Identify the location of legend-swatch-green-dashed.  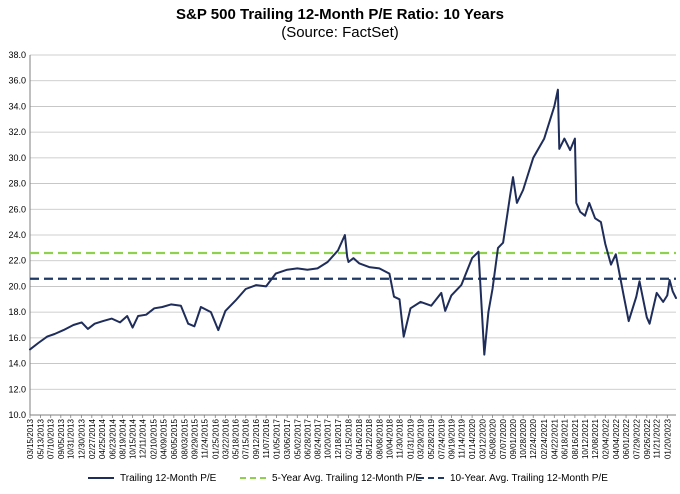
(253, 478).